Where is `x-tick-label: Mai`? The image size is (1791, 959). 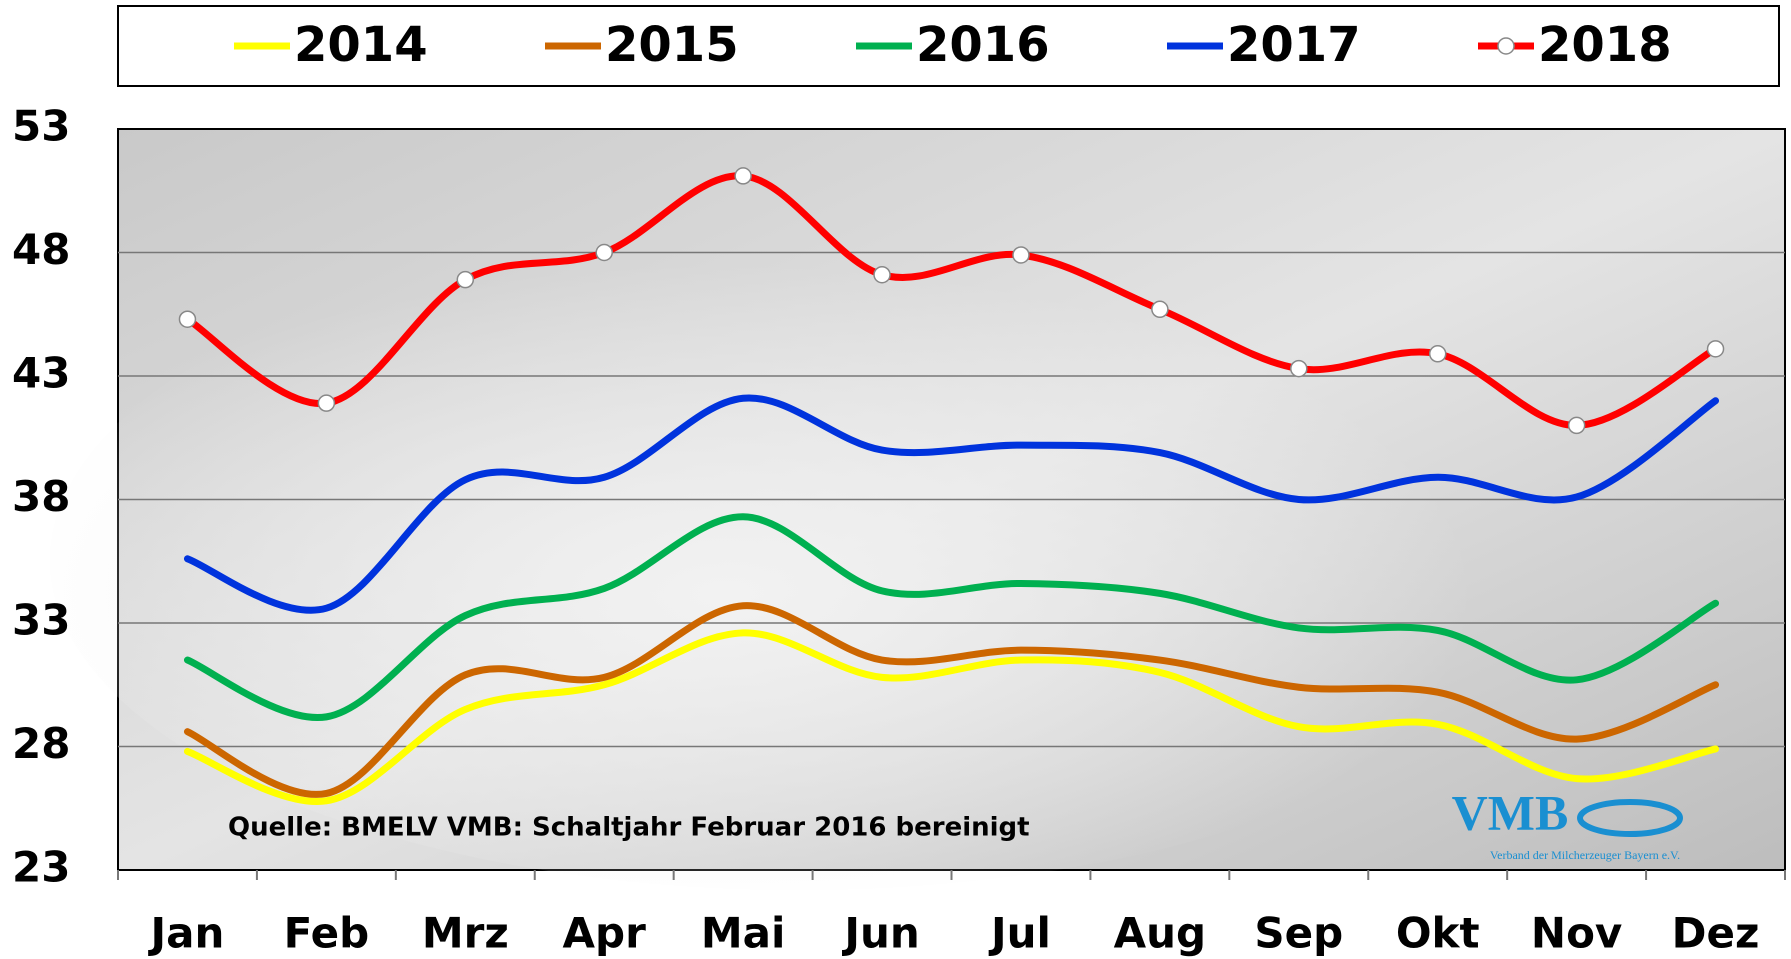 x-tick-label: Mai is located at coordinates (743, 933).